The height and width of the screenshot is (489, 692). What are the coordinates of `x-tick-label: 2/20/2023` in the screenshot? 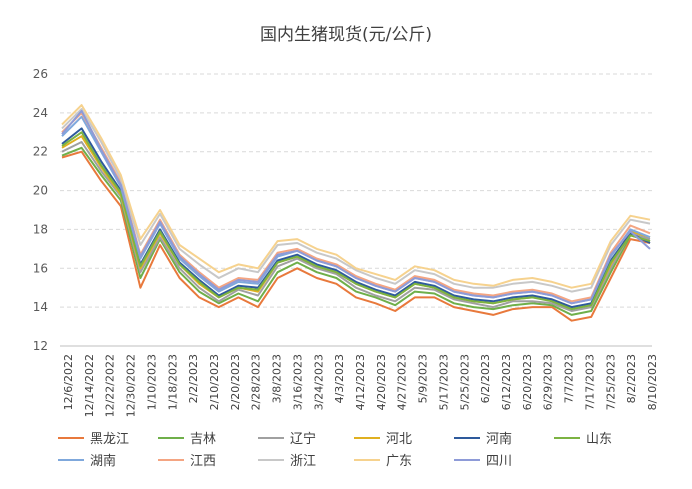 It's located at (235, 382).